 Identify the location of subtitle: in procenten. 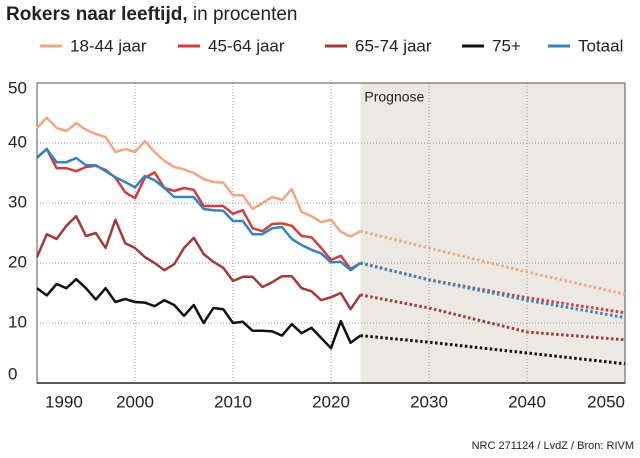
(245, 14).